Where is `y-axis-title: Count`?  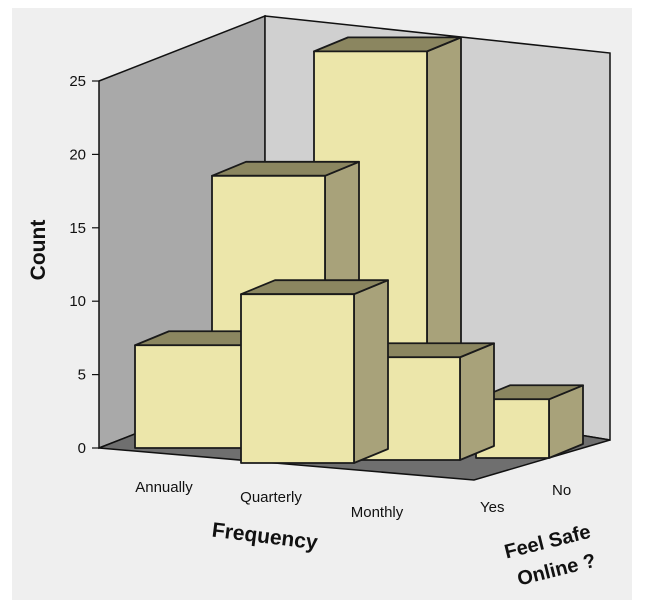 y-axis-title: Count is located at coordinates (38, 250).